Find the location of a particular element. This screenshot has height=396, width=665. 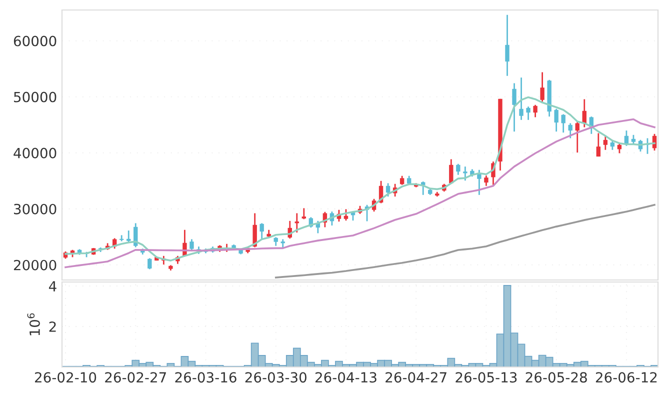

x-tick-label: 26-05-13 is located at coordinates (486, 377).